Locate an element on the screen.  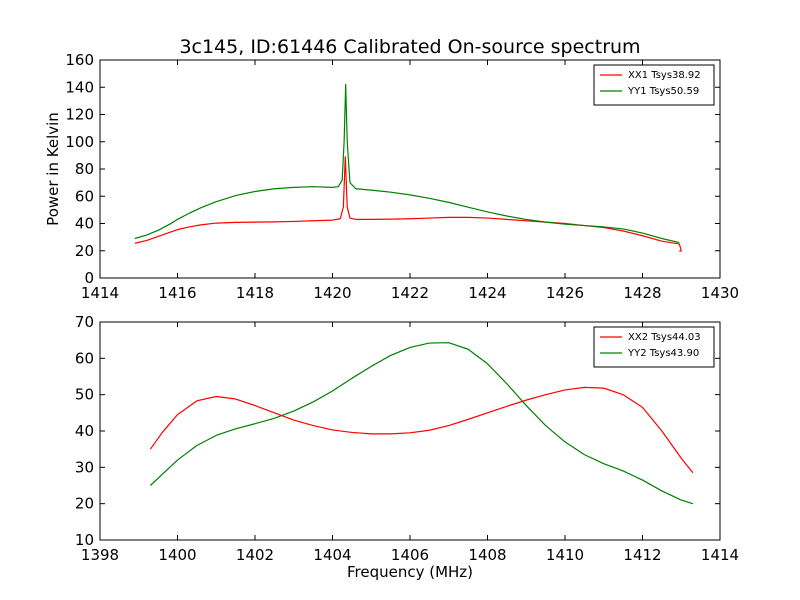
legend-label: YY1 Tsys50.59 is located at coordinates (663, 91).